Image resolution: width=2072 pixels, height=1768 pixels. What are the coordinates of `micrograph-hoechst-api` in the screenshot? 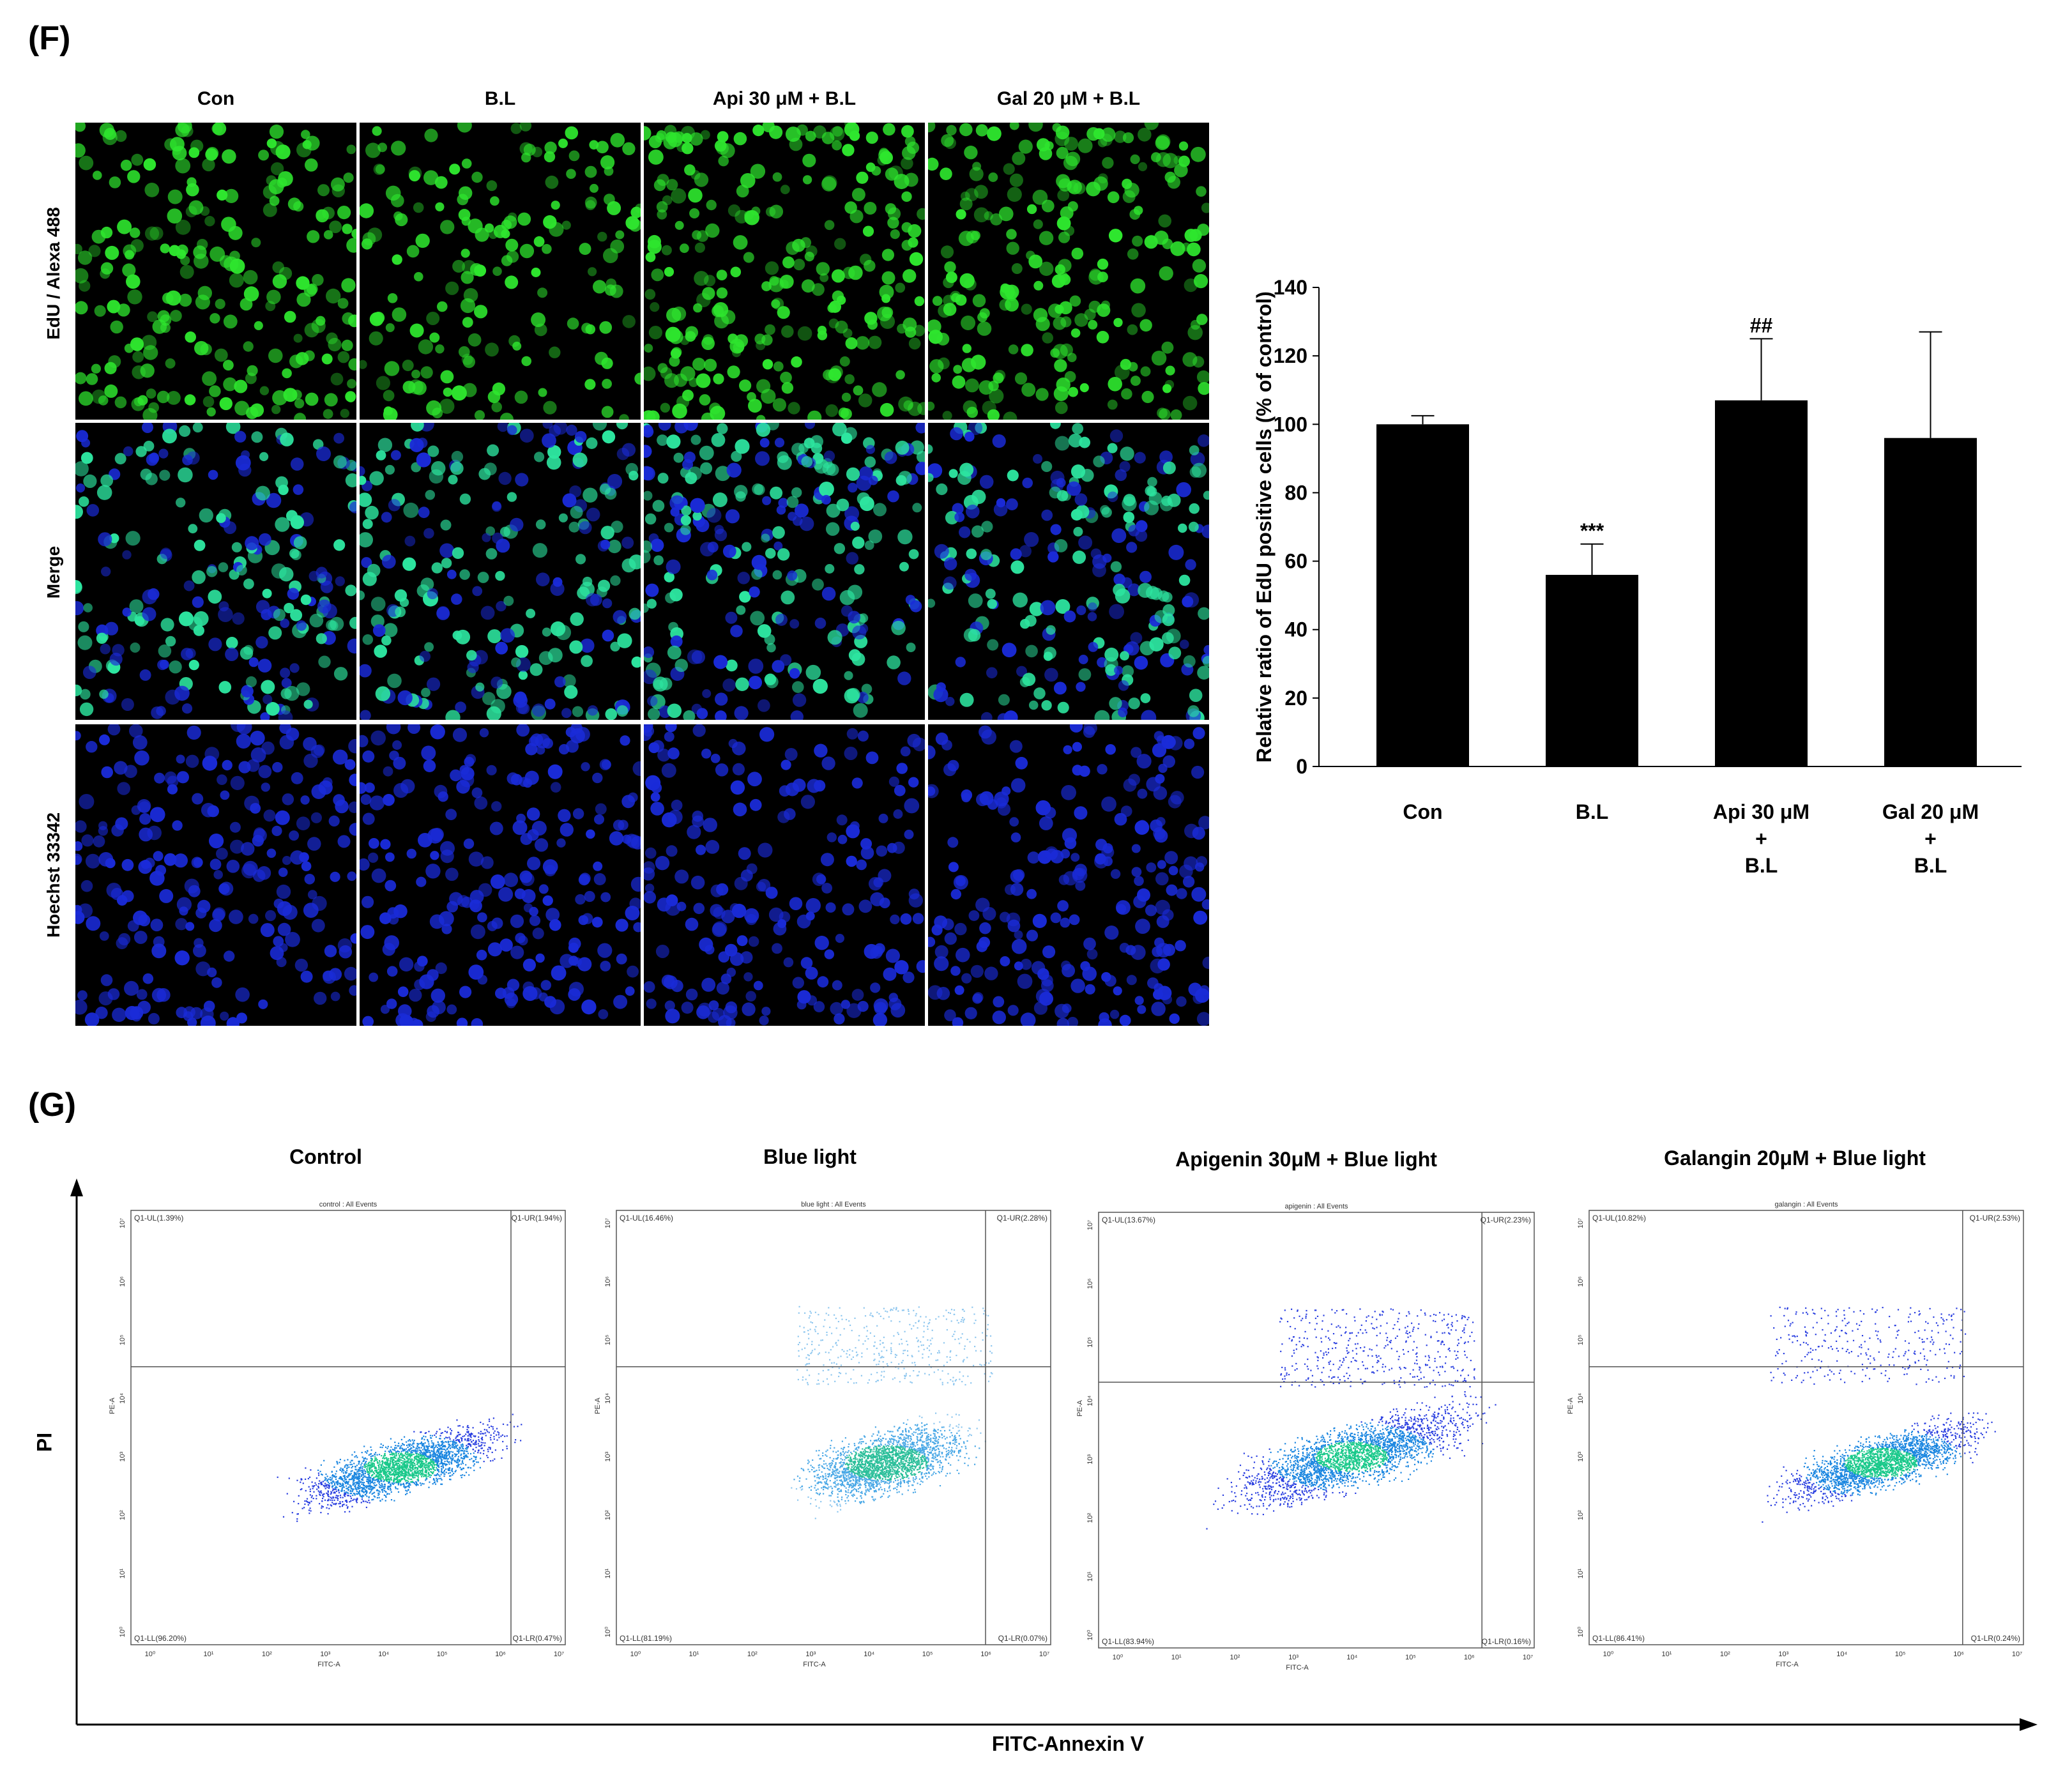 It's located at (783, 874).